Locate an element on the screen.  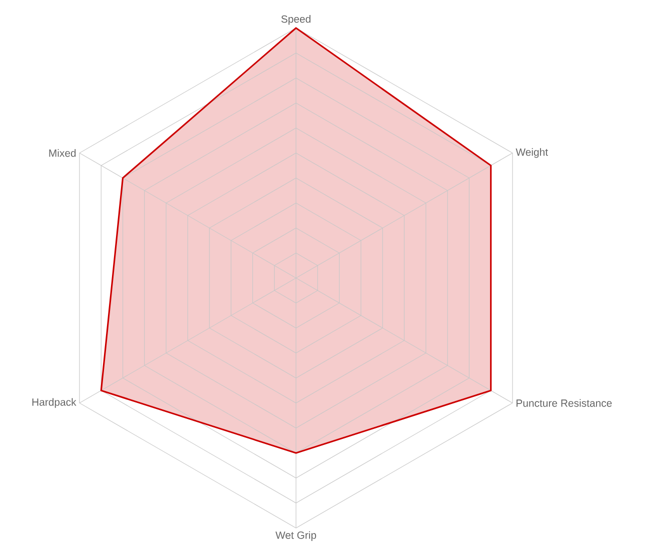
spoke-label: Weight is located at coordinates (532, 153).